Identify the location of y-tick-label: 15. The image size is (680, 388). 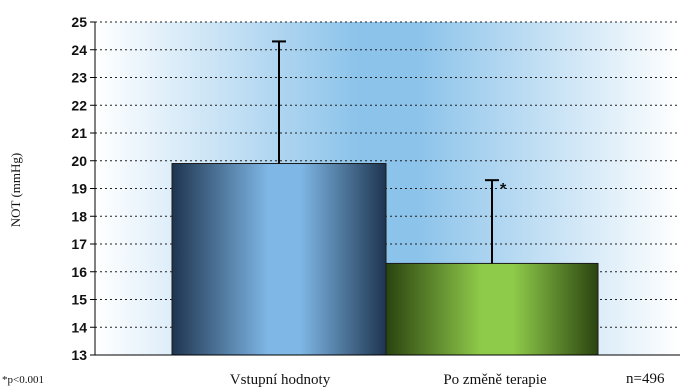
(79, 300).